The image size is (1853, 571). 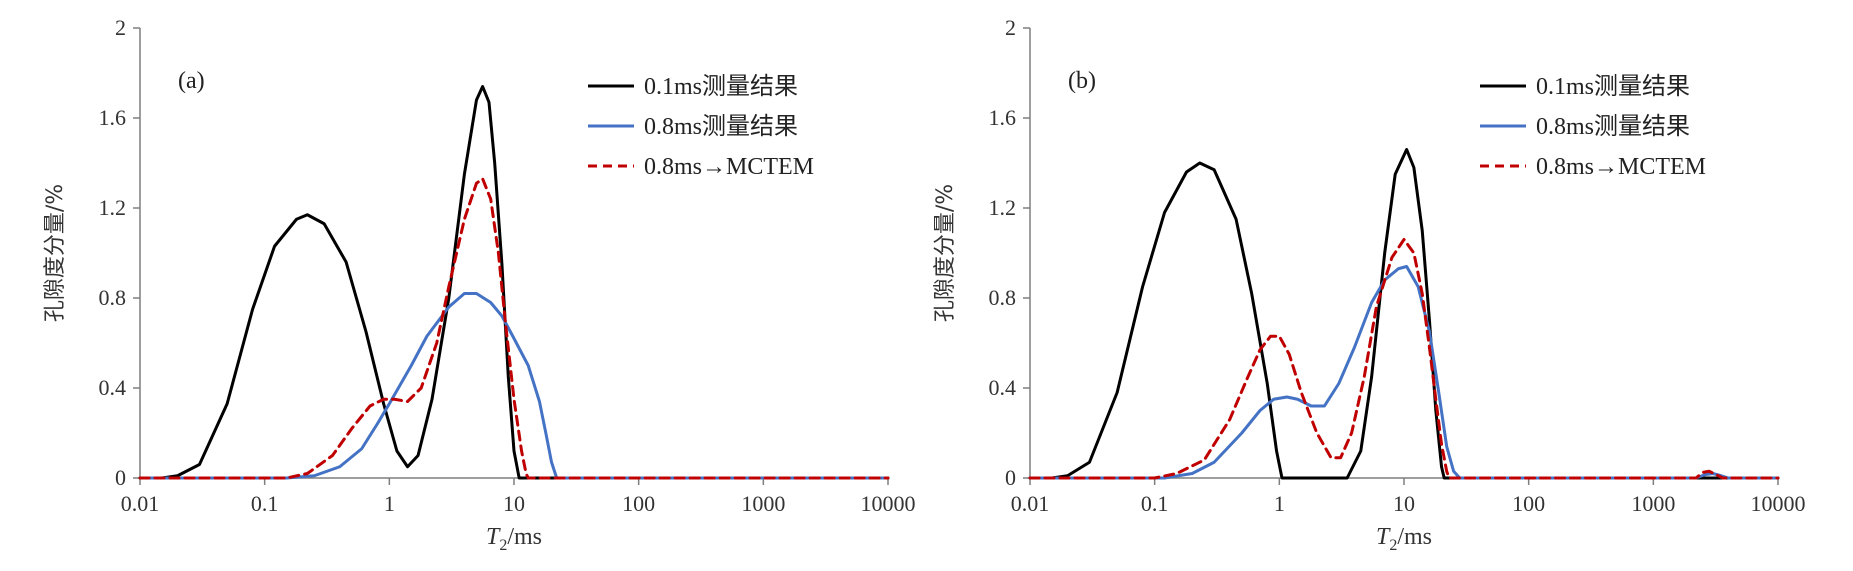 I want to click on panel-label: (a), so click(x=191, y=81).